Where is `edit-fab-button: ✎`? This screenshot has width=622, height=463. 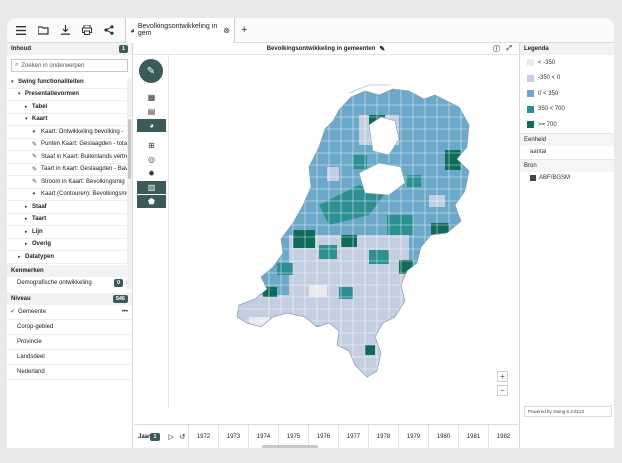 edit-fab-button: ✎ is located at coordinates (151, 71).